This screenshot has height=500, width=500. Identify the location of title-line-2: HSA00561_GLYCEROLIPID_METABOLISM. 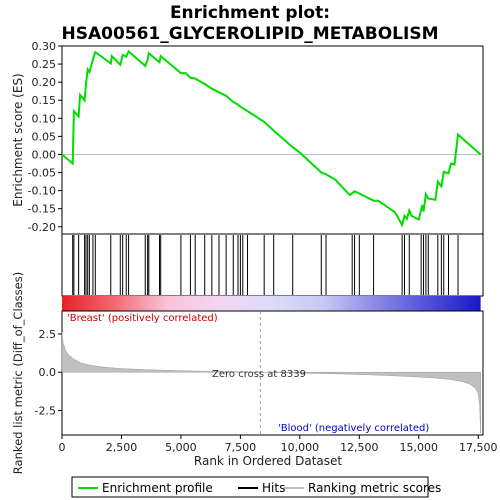
(250, 34).